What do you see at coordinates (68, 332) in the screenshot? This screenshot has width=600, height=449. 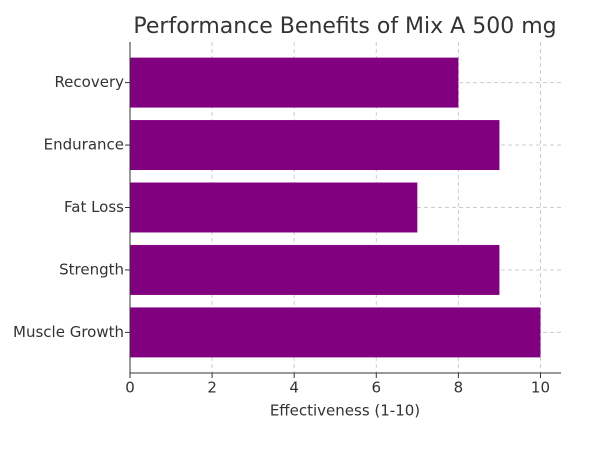 I see `y-tick-label: Muscle Growth` at bounding box center [68, 332].